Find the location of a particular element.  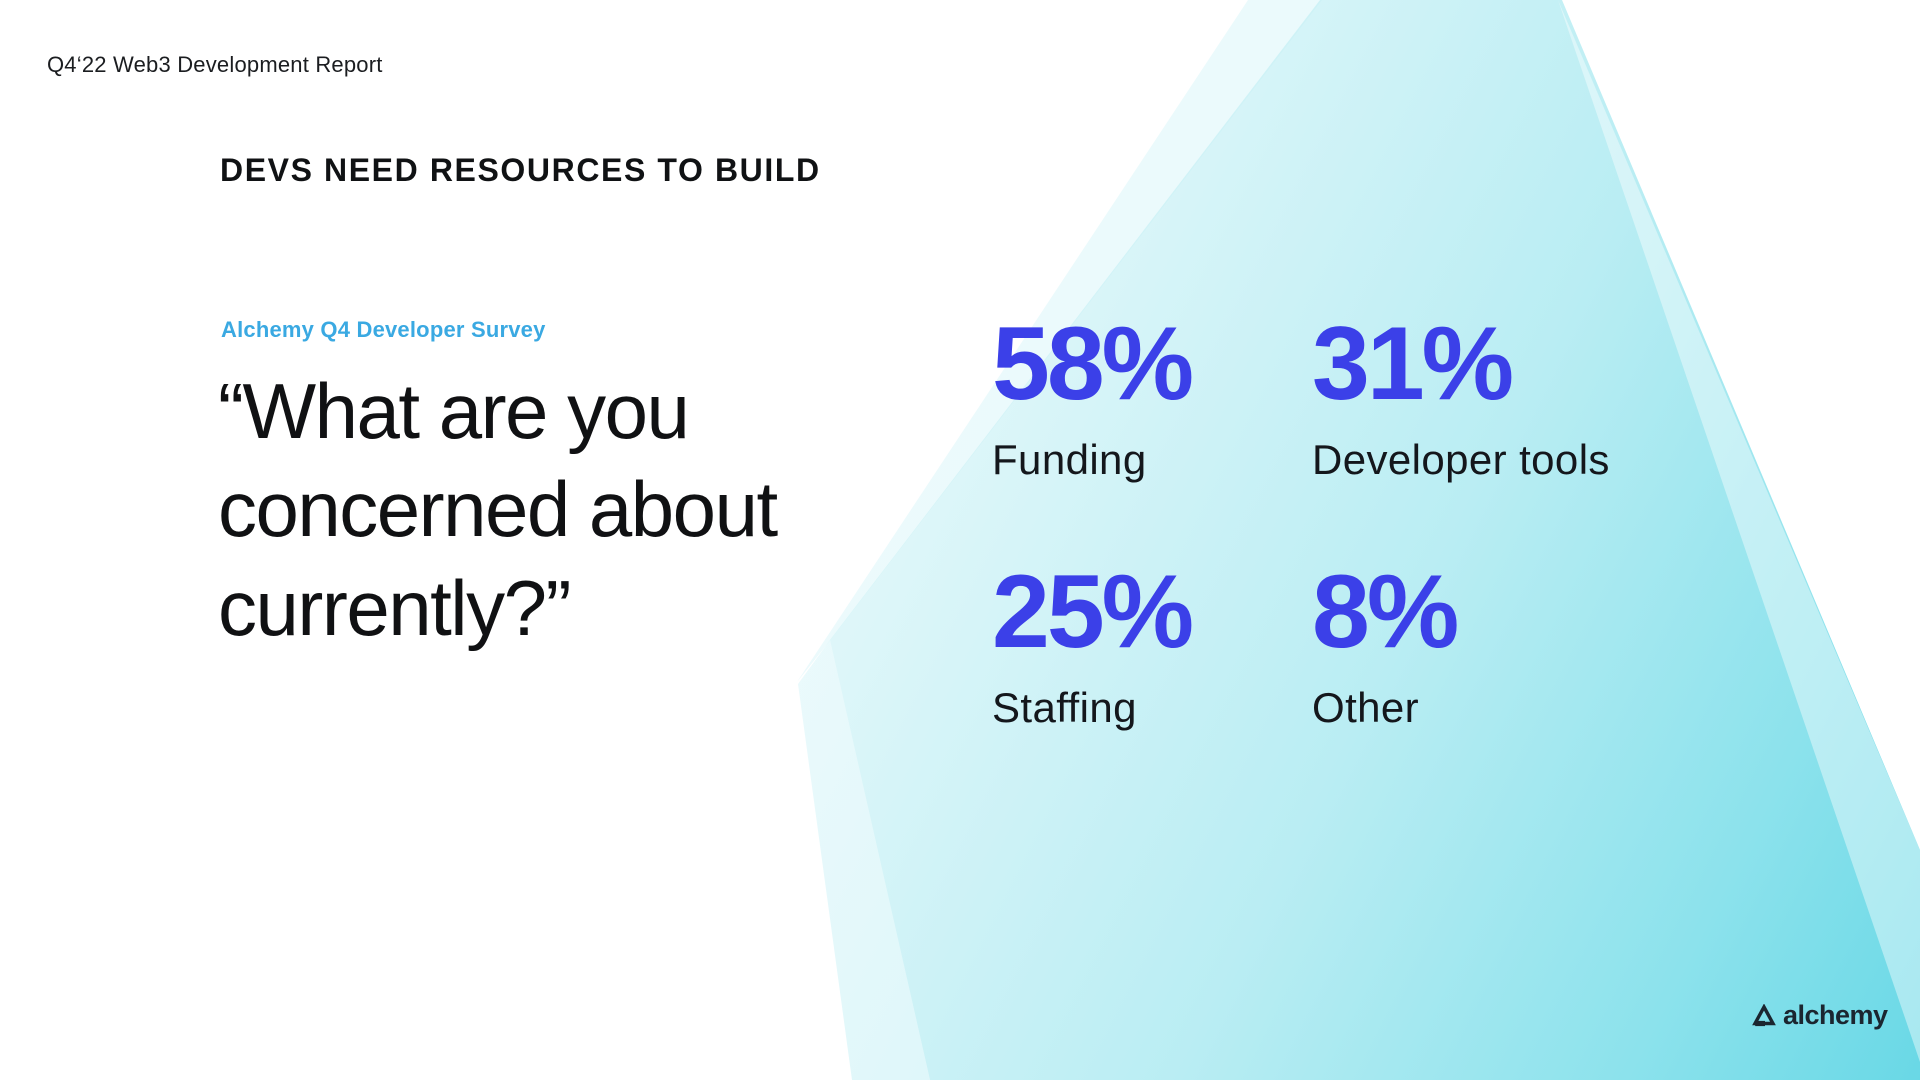

stat-label: Funding is located at coordinates (1069, 459).